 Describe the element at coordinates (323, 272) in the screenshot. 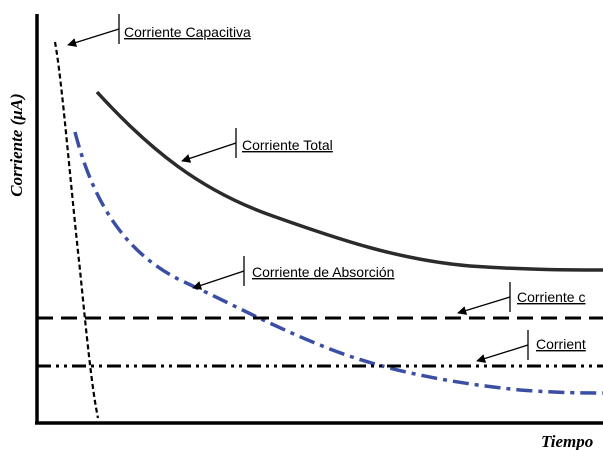

I see `absorption-label: Corriente de Absorción` at that location.